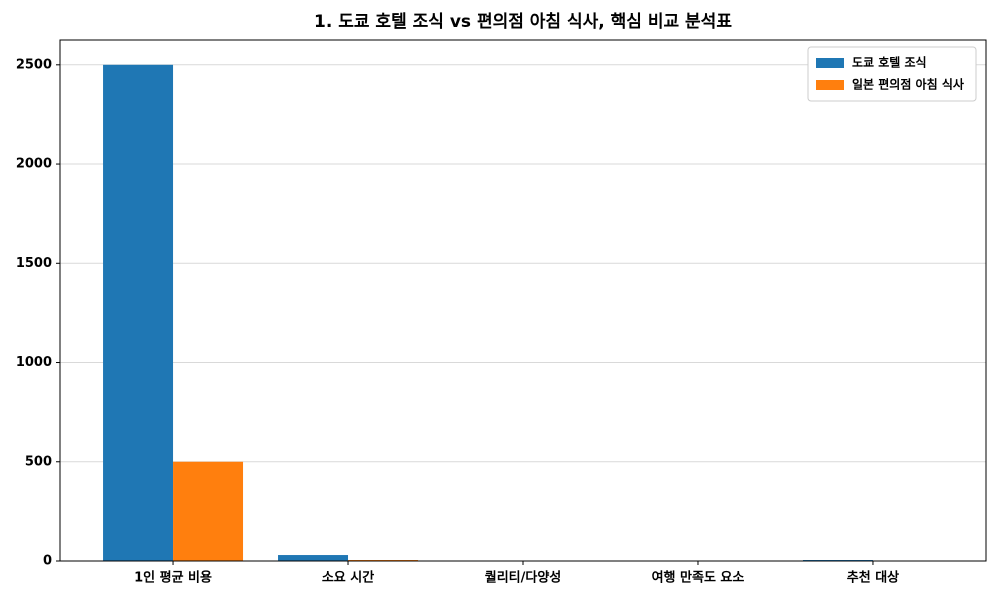 This screenshot has width=1000, height=604. What do you see at coordinates (523, 578) in the screenshot?
I see `x-tick-label: 퀄리티/다양성` at bounding box center [523, 578].